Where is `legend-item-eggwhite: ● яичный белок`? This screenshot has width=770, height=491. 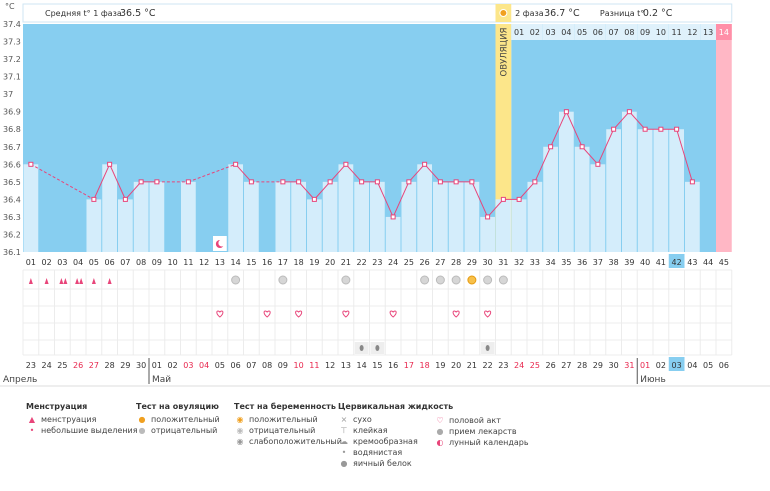 legend-item-eggwhite: ● яичный белок is located at coordinates (395, 463).